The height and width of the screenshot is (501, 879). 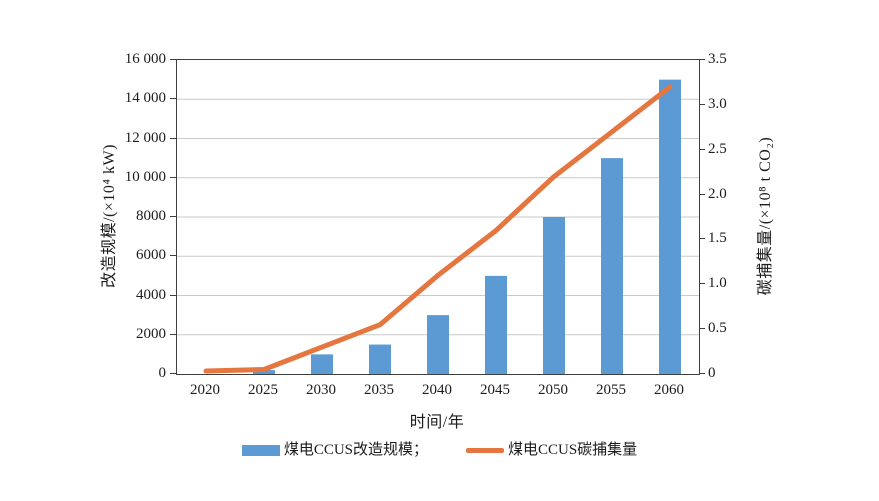 What do you see at coordinates (496, 324) in the screenshot?
I see `bar-2045` at bounding box center [496, 324].